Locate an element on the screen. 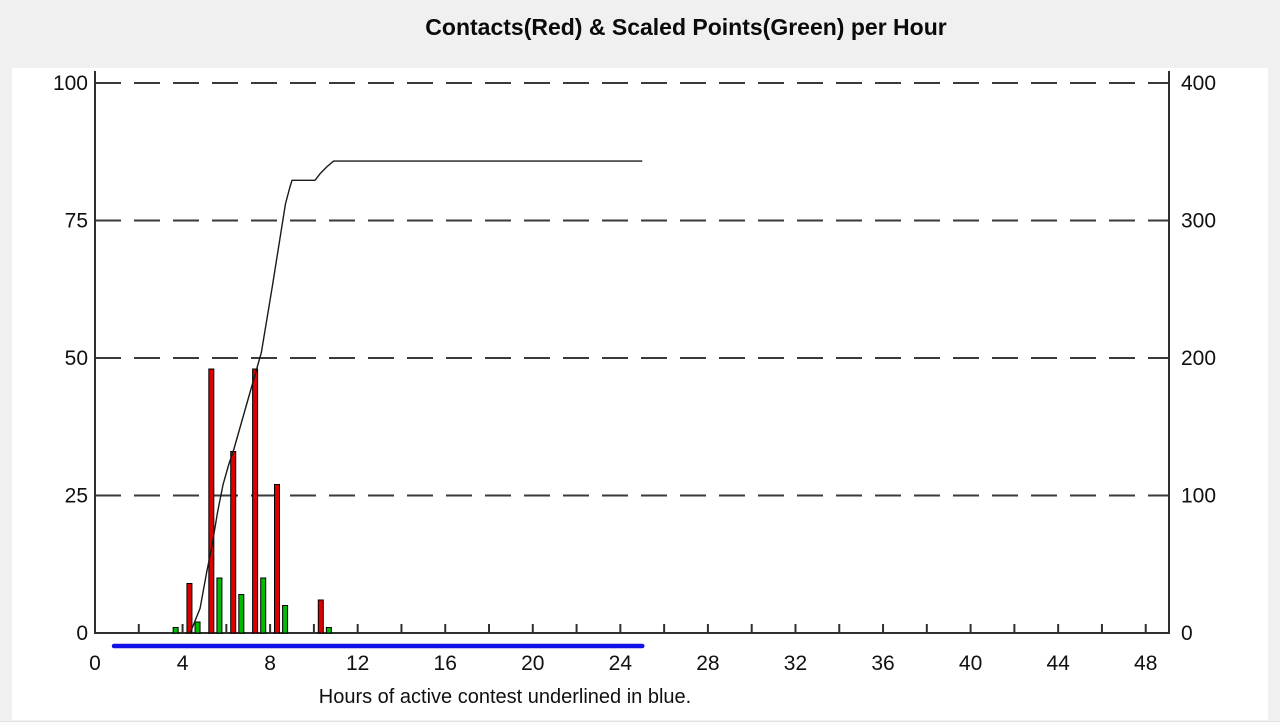 The width and height of the screenshot is (1280, 726). left-axis-tick-label: 50 is located at coordinates (76, 358).